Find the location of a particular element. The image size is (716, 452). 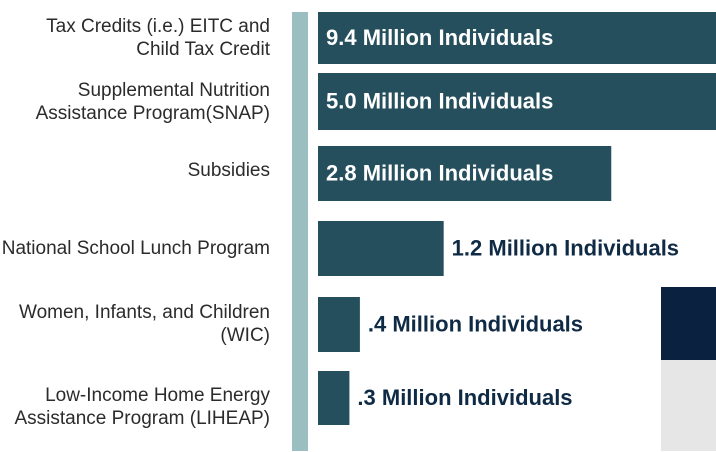

value-label: 2.8 Million Individuals is located at coordinates (439, 172).